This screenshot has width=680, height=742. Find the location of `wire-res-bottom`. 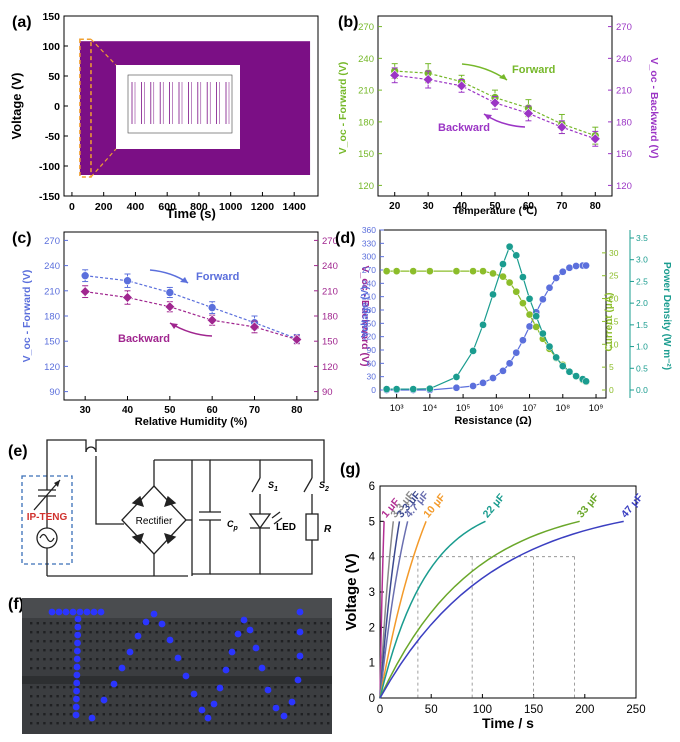

wire-res-bottom is located at coordinates (286, 557).